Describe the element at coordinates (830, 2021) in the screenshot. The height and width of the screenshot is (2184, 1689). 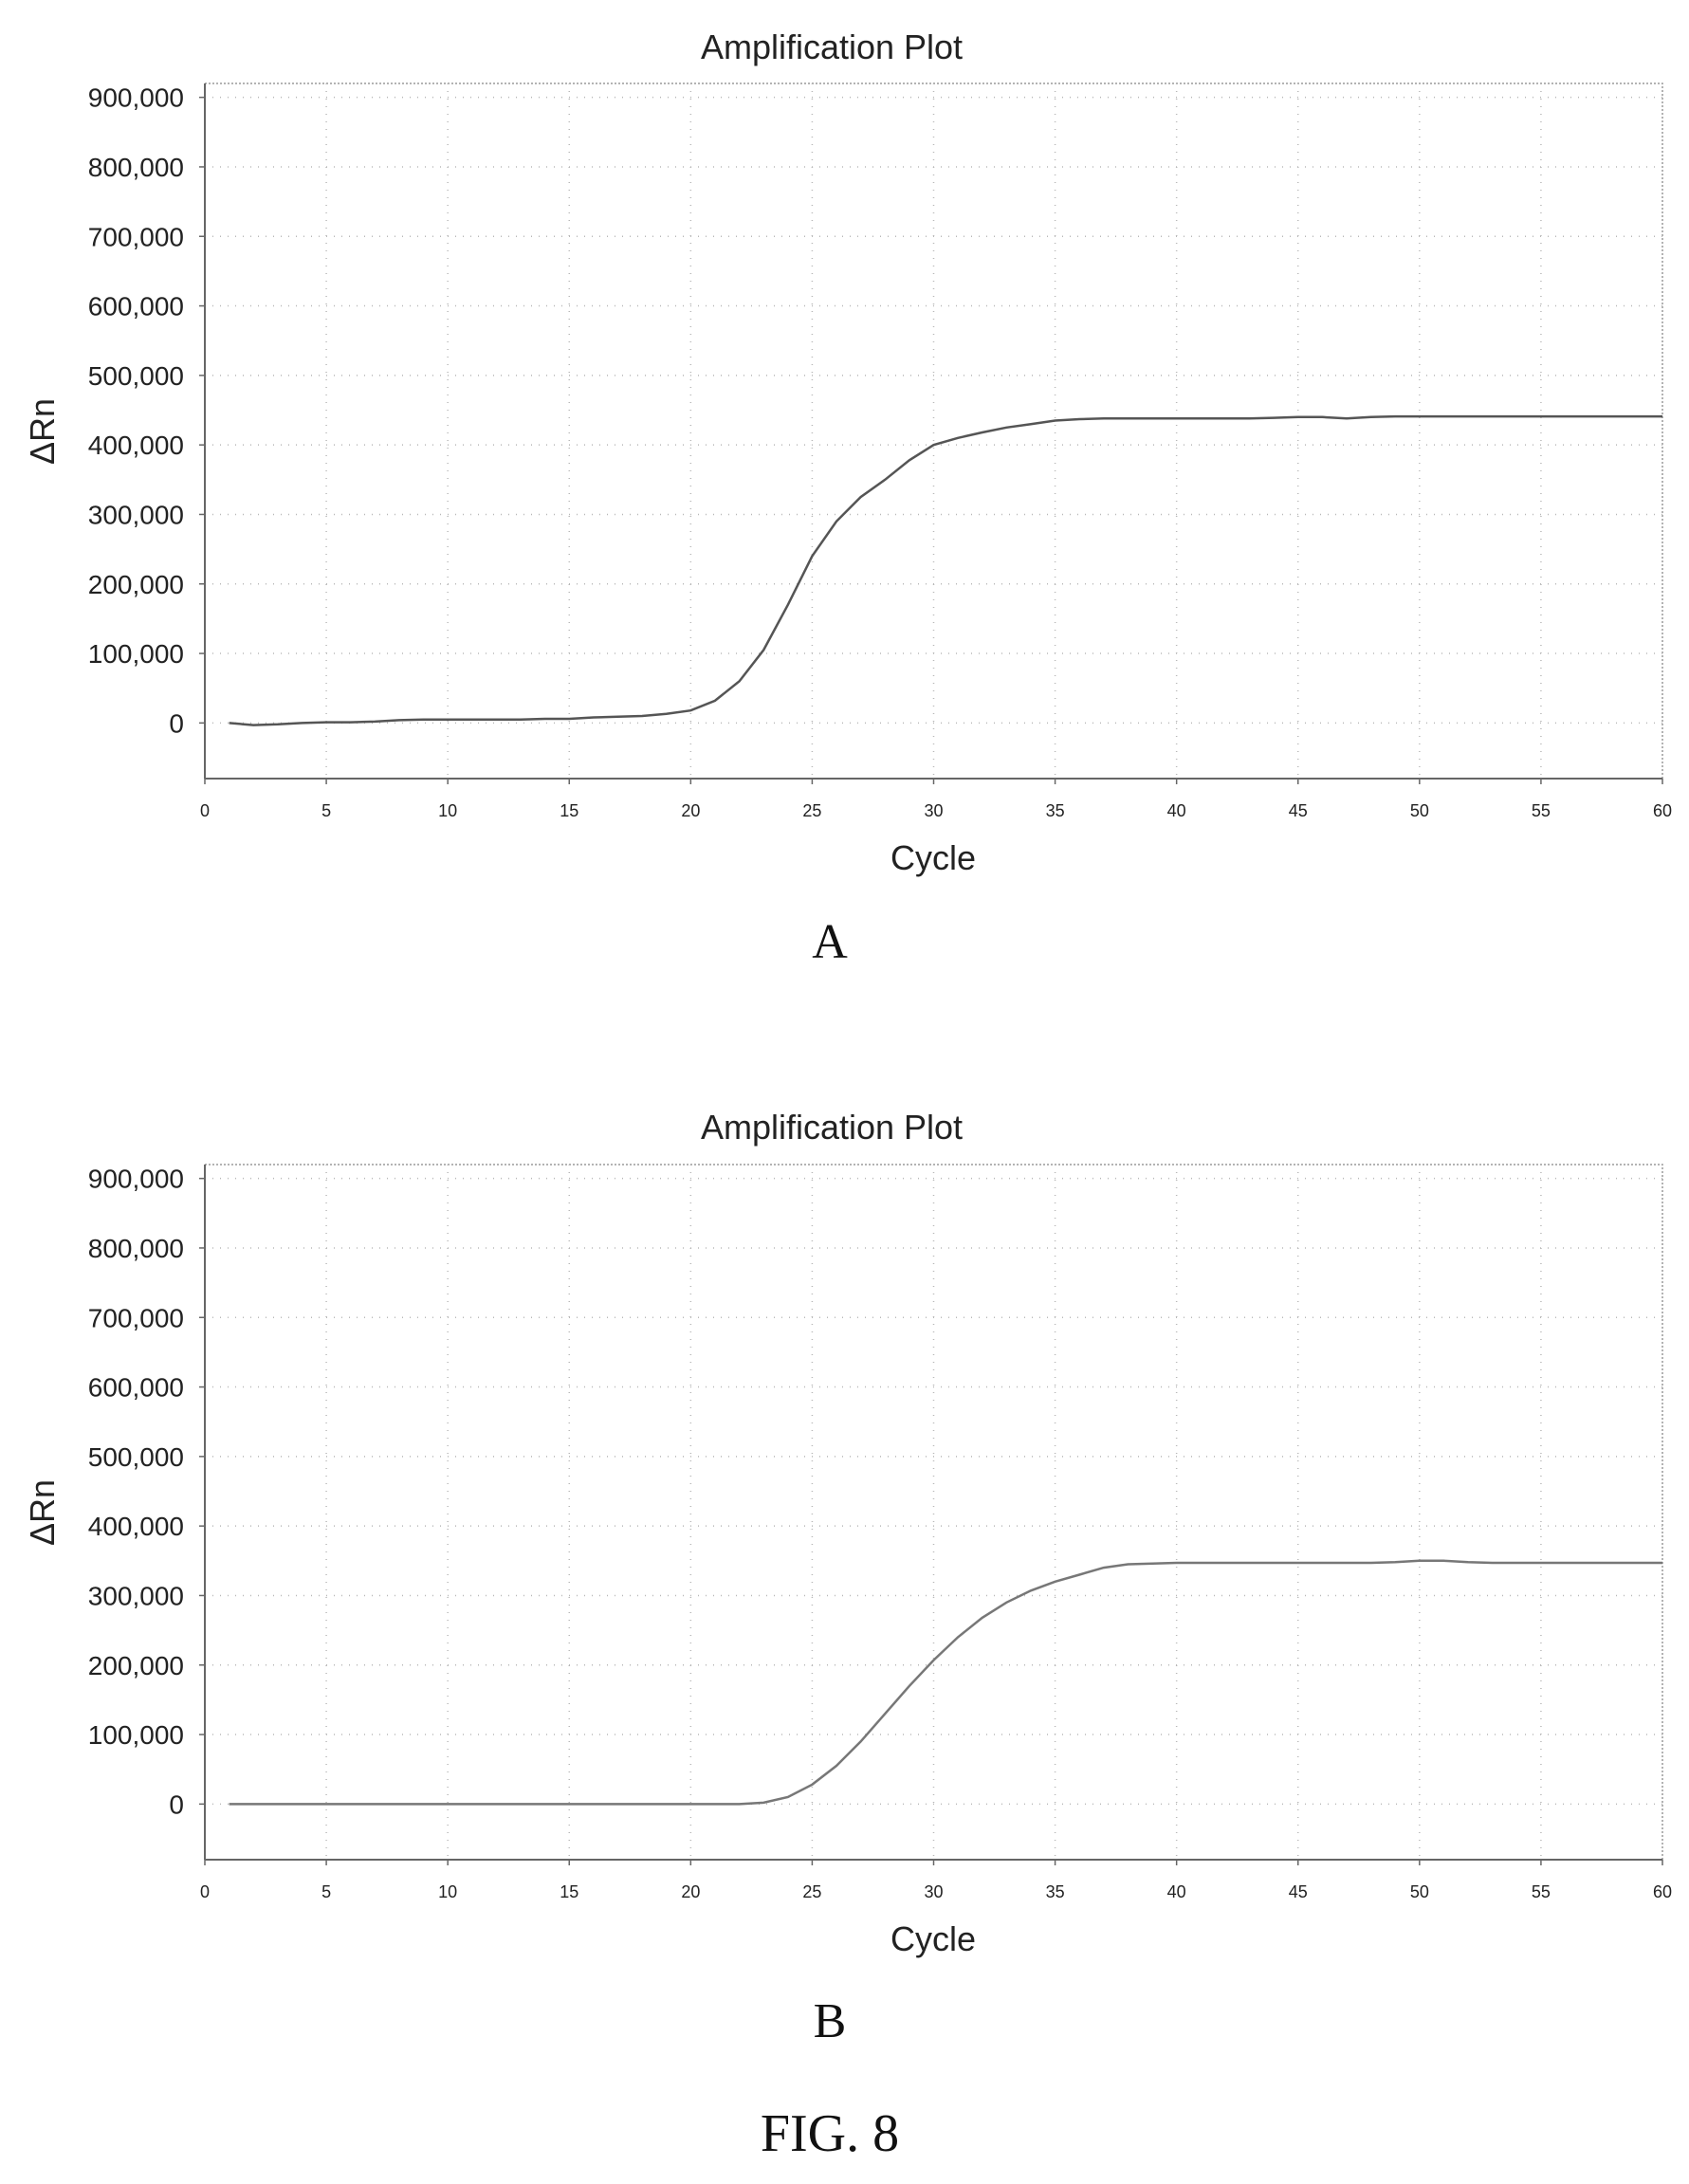
I see `panel-label: B` at that location.